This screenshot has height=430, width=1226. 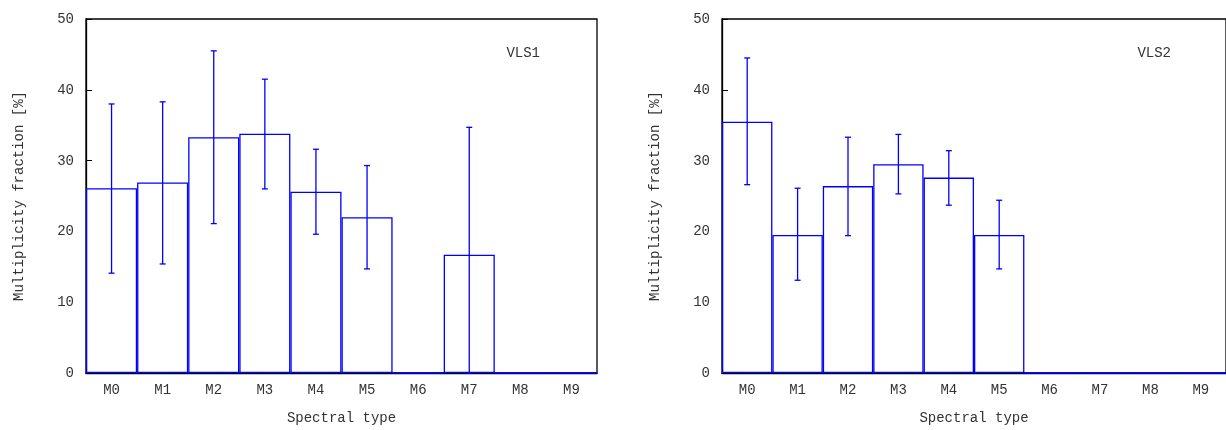 What do you see at coordinates (1154, 53) in the screenshot?
I see `annotation: VLS2` at bounding box center [1154, 53].